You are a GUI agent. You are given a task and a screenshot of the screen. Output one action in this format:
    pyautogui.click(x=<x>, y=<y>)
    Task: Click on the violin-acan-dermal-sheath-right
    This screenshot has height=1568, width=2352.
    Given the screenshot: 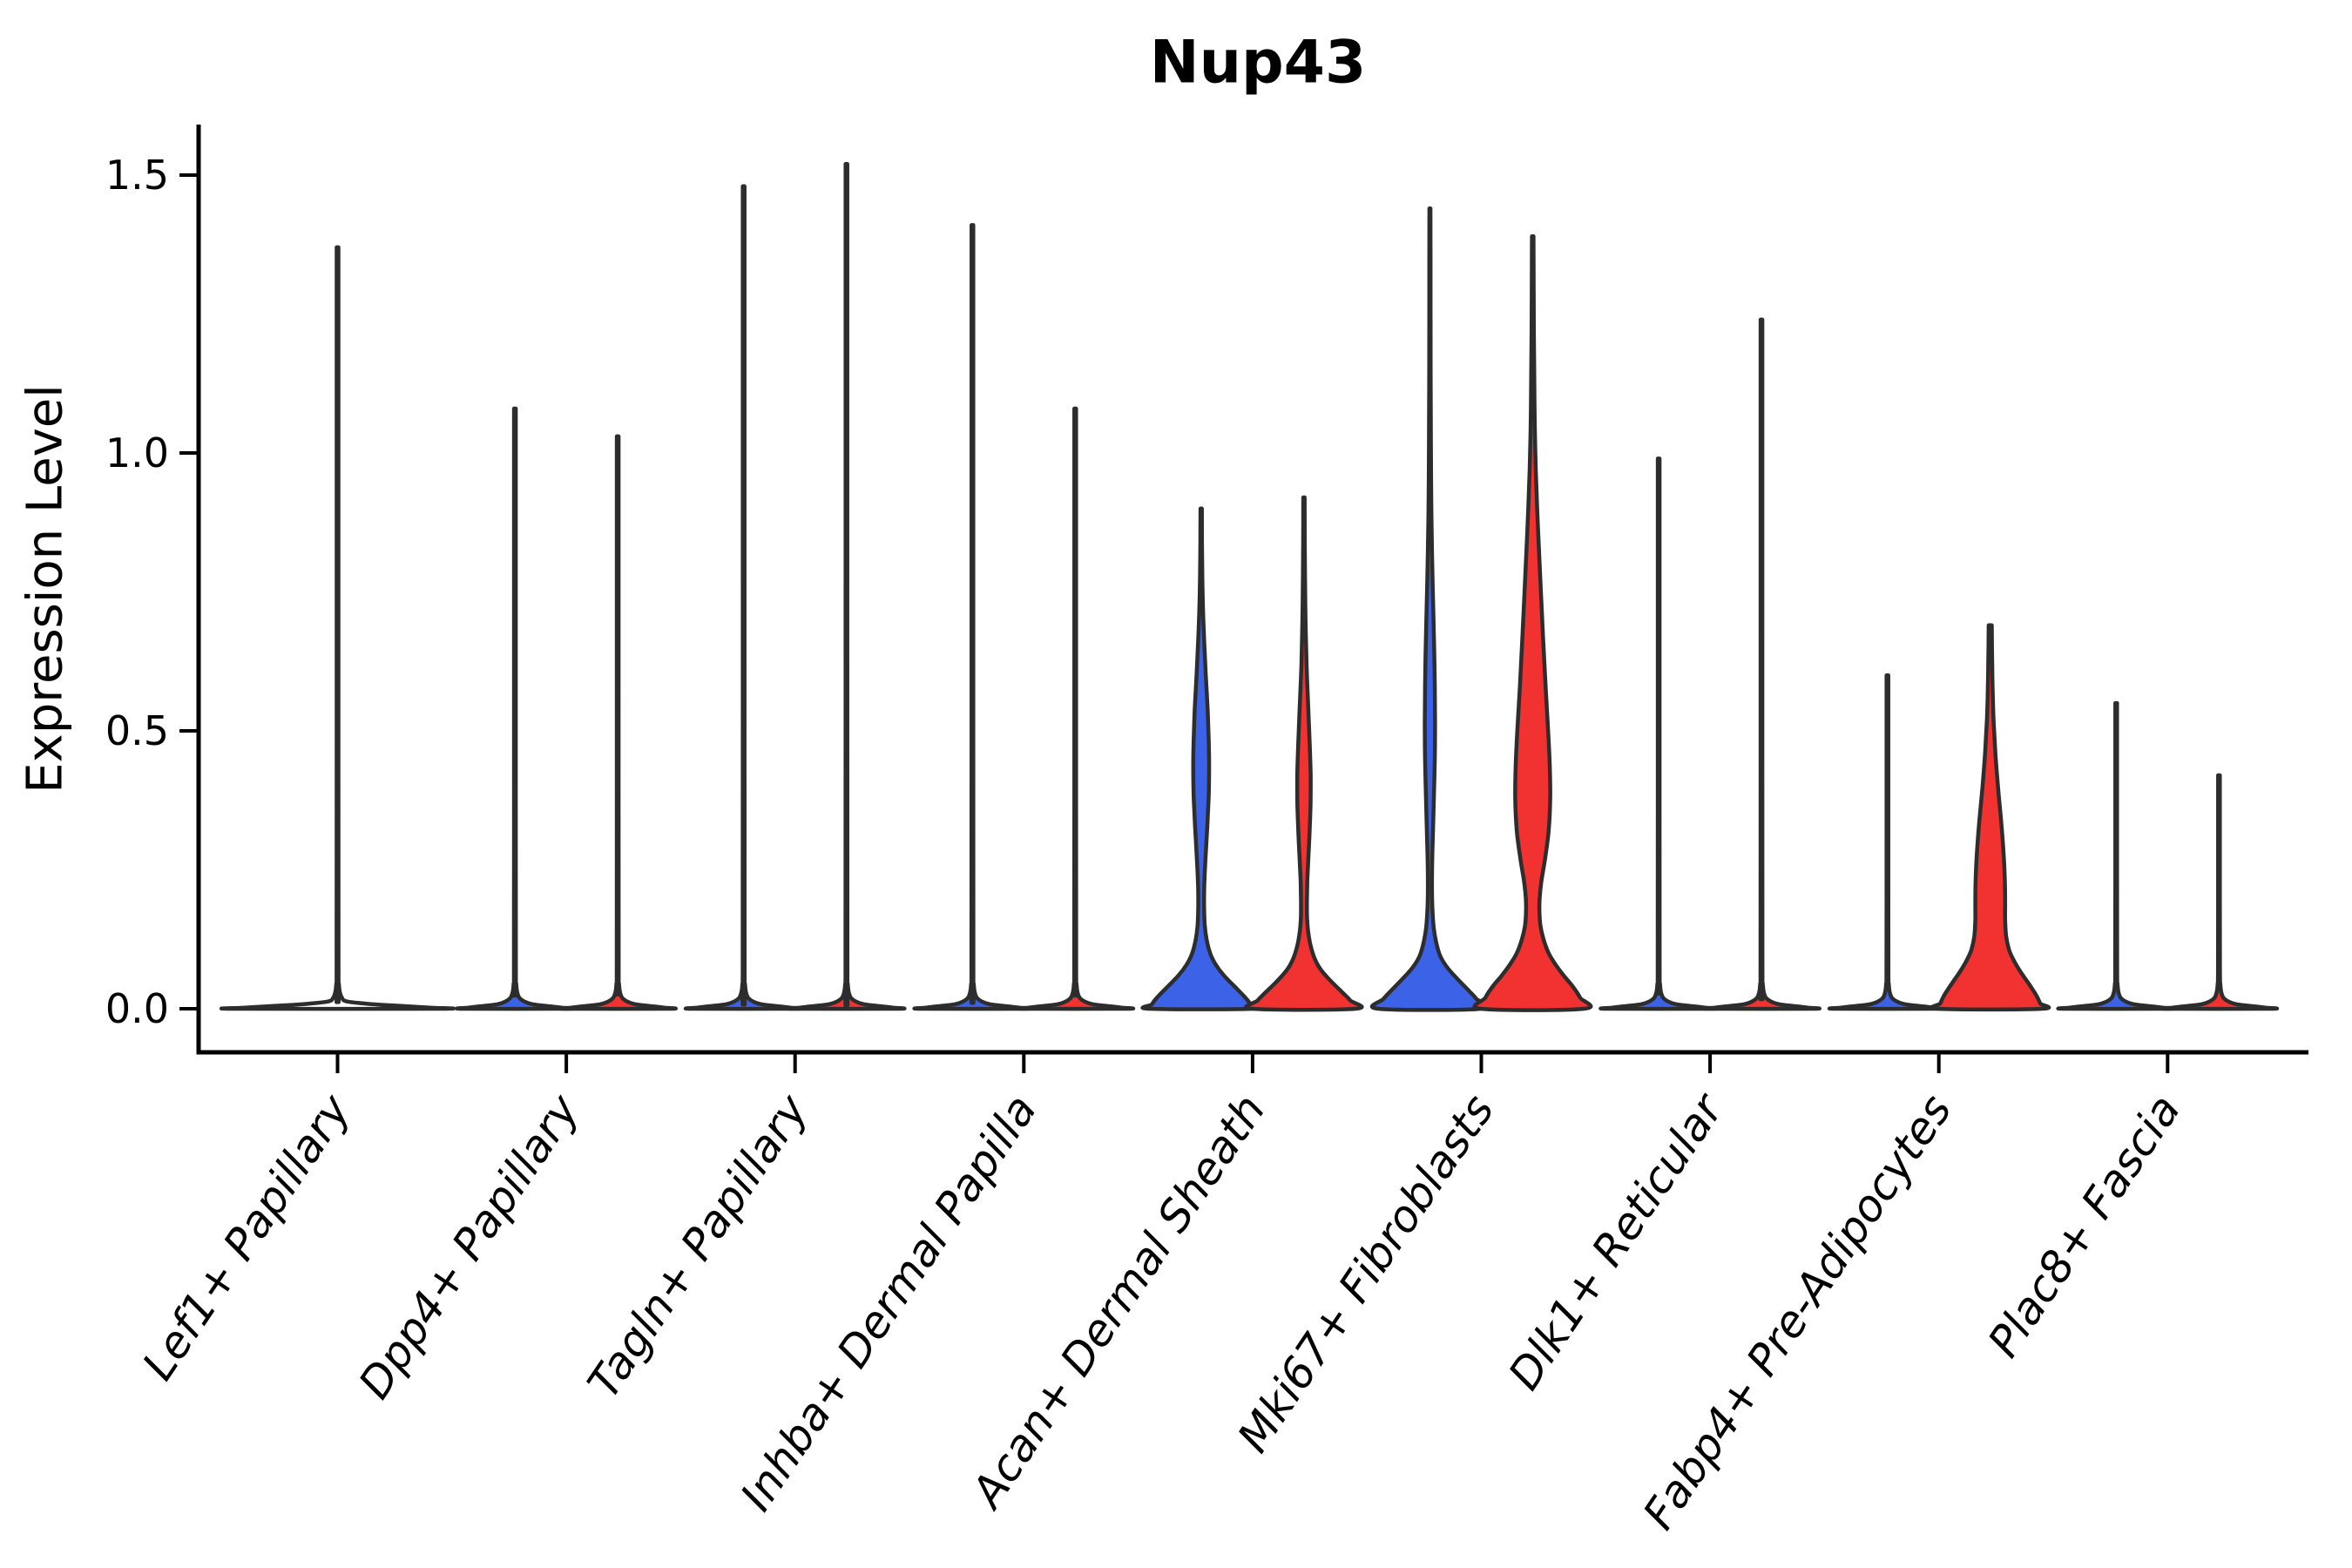 What is the action you would take?
    pyautogui.click(x=1304, y=753)
    